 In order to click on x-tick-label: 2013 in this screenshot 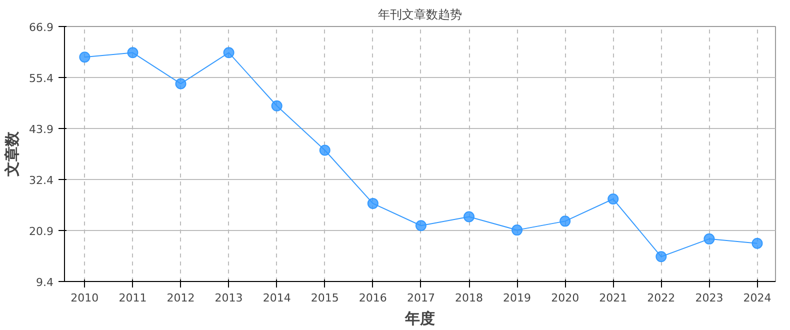, I will do `click(228, 298)`.